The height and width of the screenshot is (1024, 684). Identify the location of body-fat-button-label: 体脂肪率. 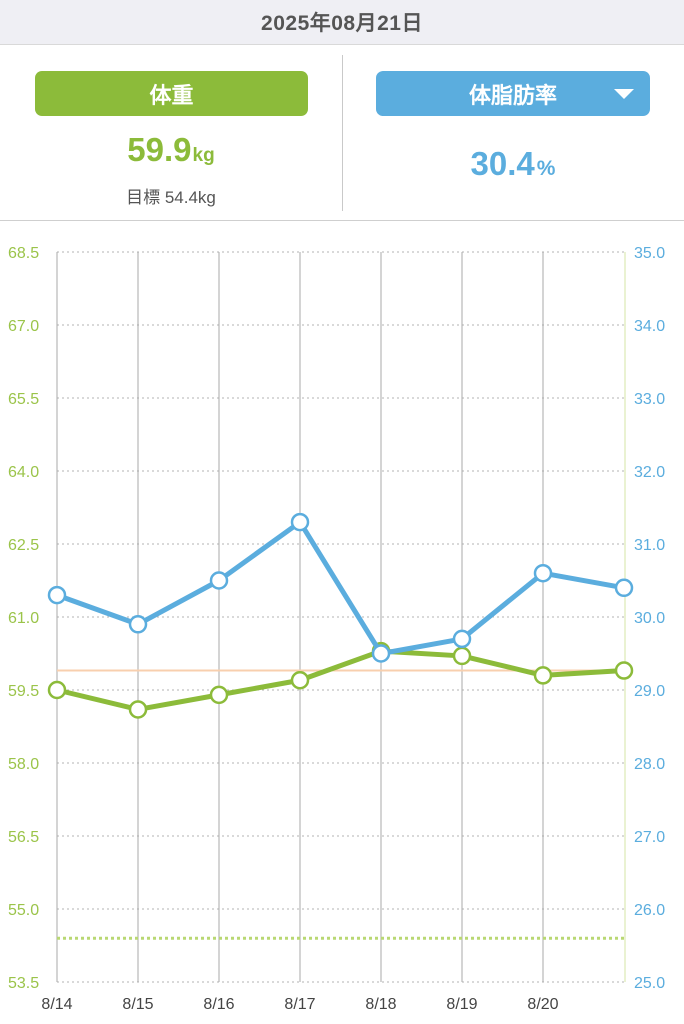
(512, 95).